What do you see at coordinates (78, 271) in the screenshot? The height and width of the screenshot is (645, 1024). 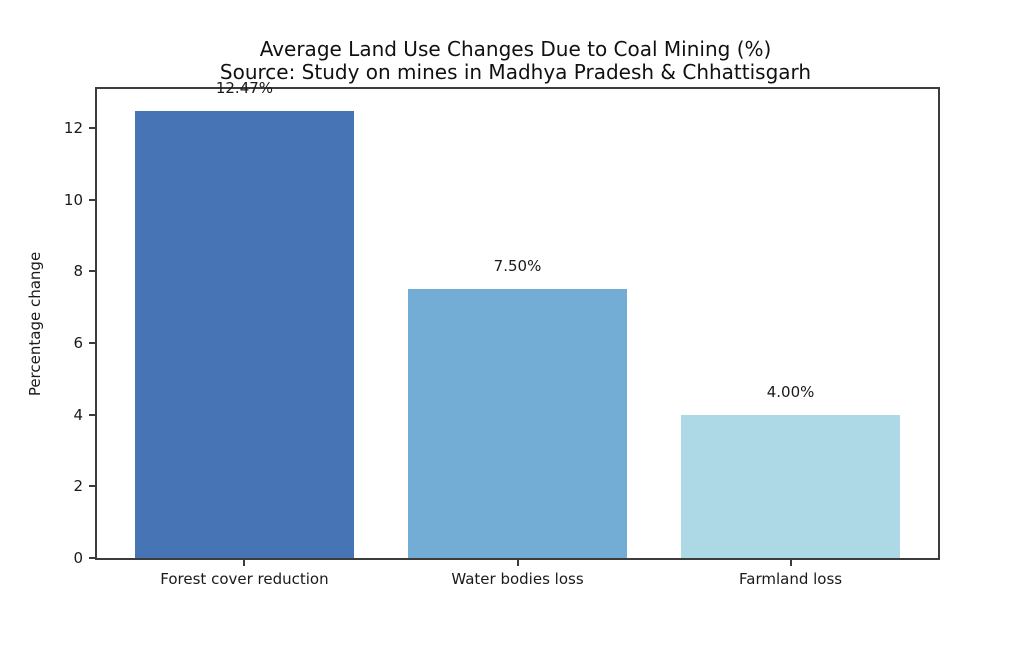 I see `y-tick-label: 8` at bounding box center [78, 271].